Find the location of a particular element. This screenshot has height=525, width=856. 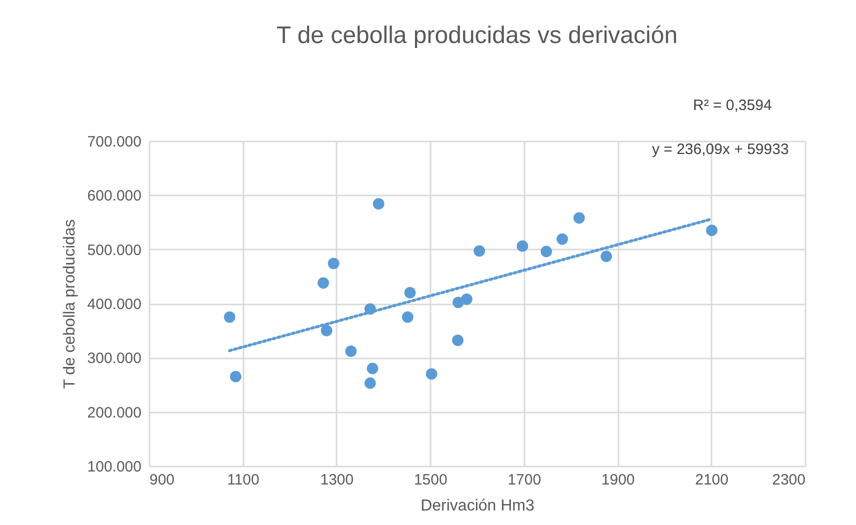

text: R² = 0,3594 is located at coordinates (732, 105).